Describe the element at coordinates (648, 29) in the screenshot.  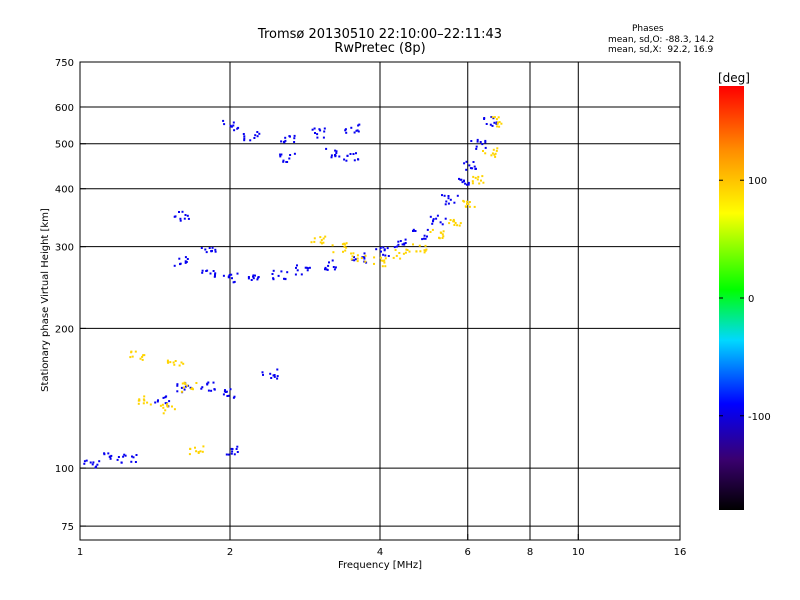
I see `phase-stats-heading: Phases` at that location.